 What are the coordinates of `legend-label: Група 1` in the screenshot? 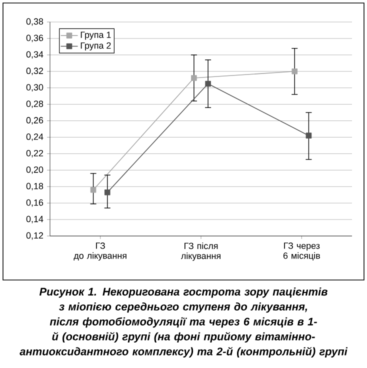 It's located at (95, 36).